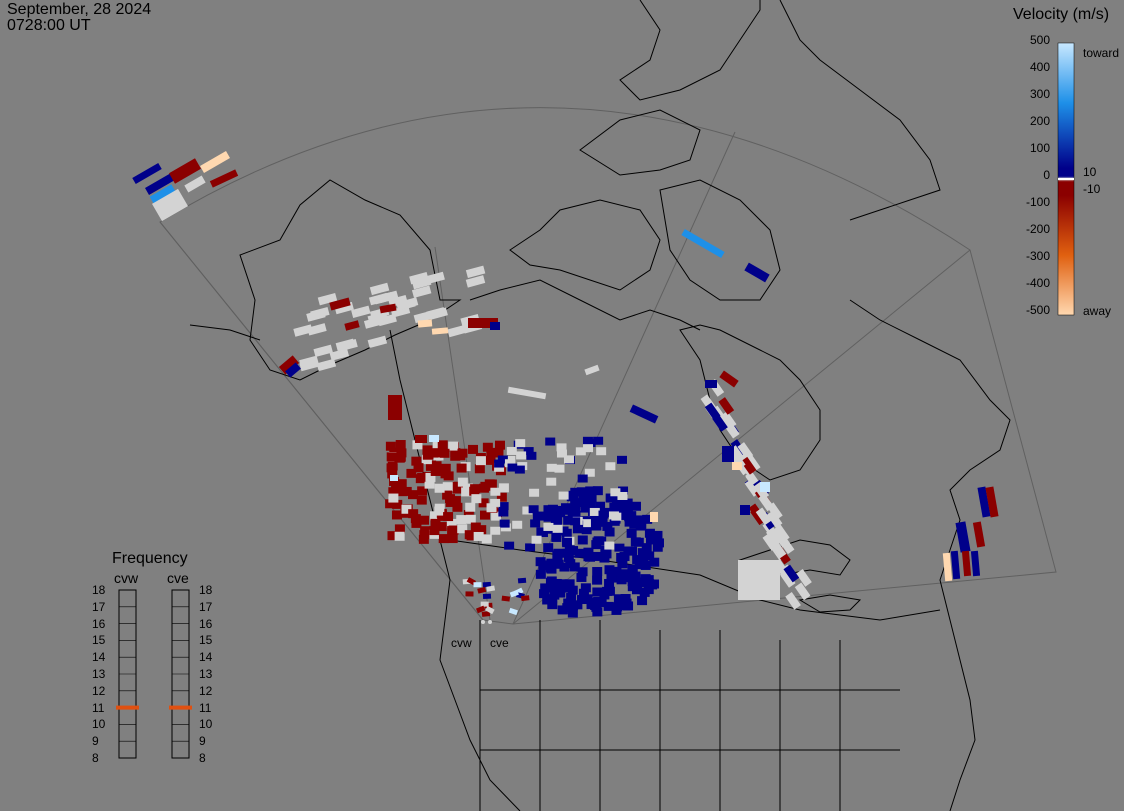 Image resolution: width=1124 pixels, height=811 pixels. What do you see at coordinates (1046, 175) in the screenshot?
I see `velocity-tick-label: 0` at bounding box center [1046, 175].